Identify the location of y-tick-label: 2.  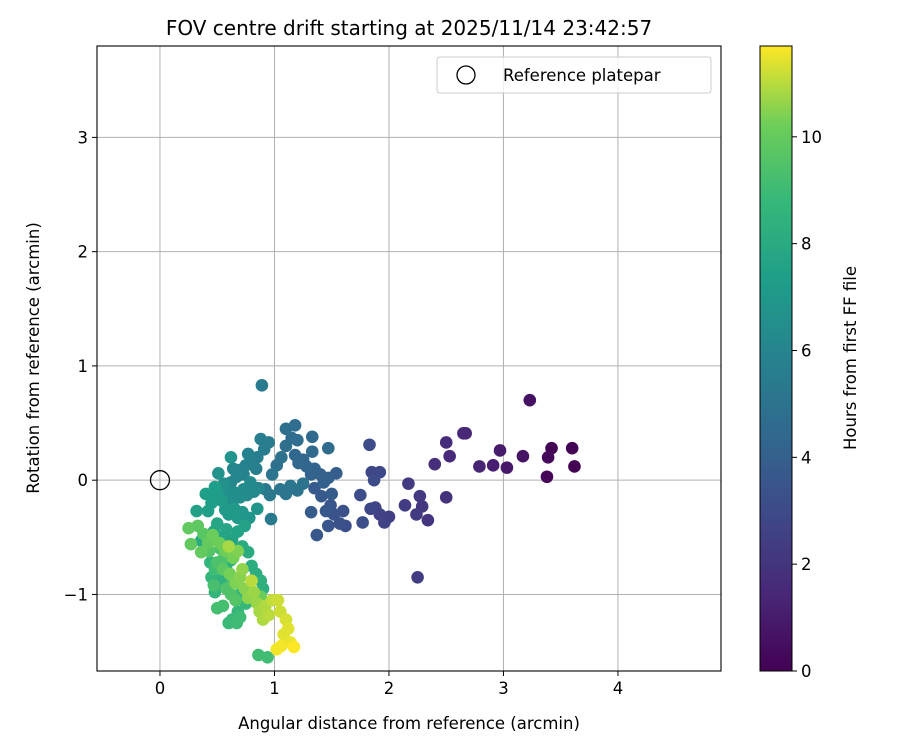
(83, 252).